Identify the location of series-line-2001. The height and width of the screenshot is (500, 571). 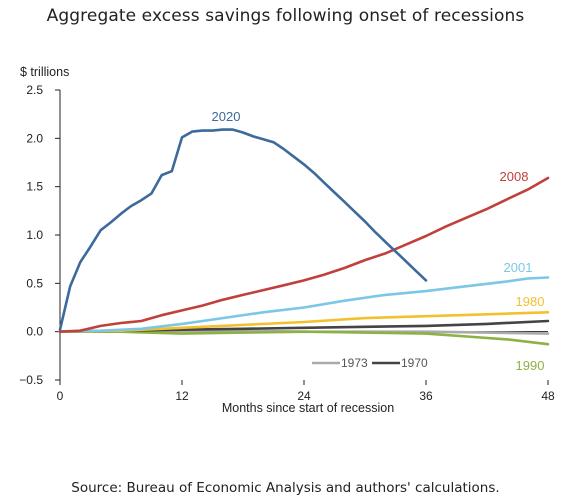
(304, 304).